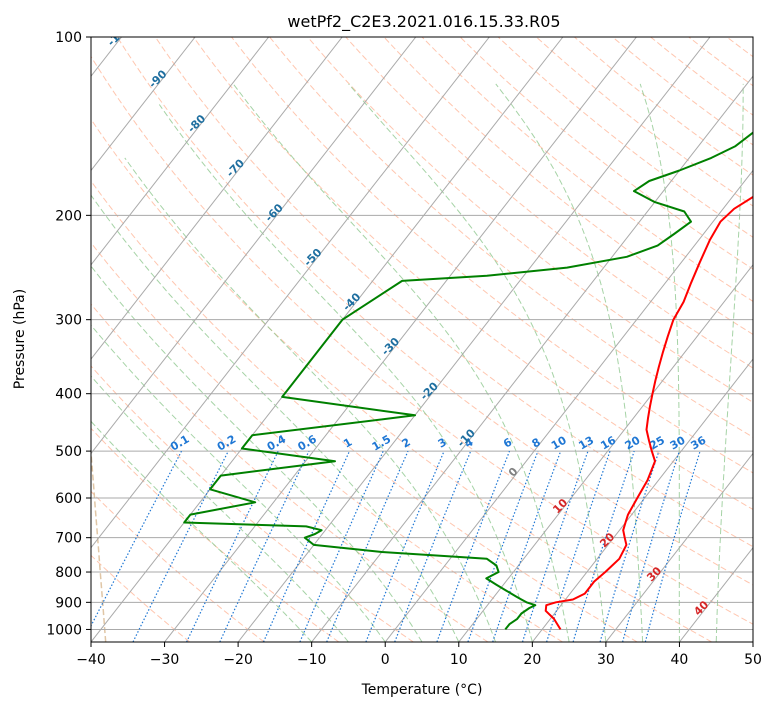 The width and height of the screenshot is (775, 708). What do you see at coordinates (238, 660) in the screenshot?
I see `x-tick-label: −20` at bounding box center [238, 660].